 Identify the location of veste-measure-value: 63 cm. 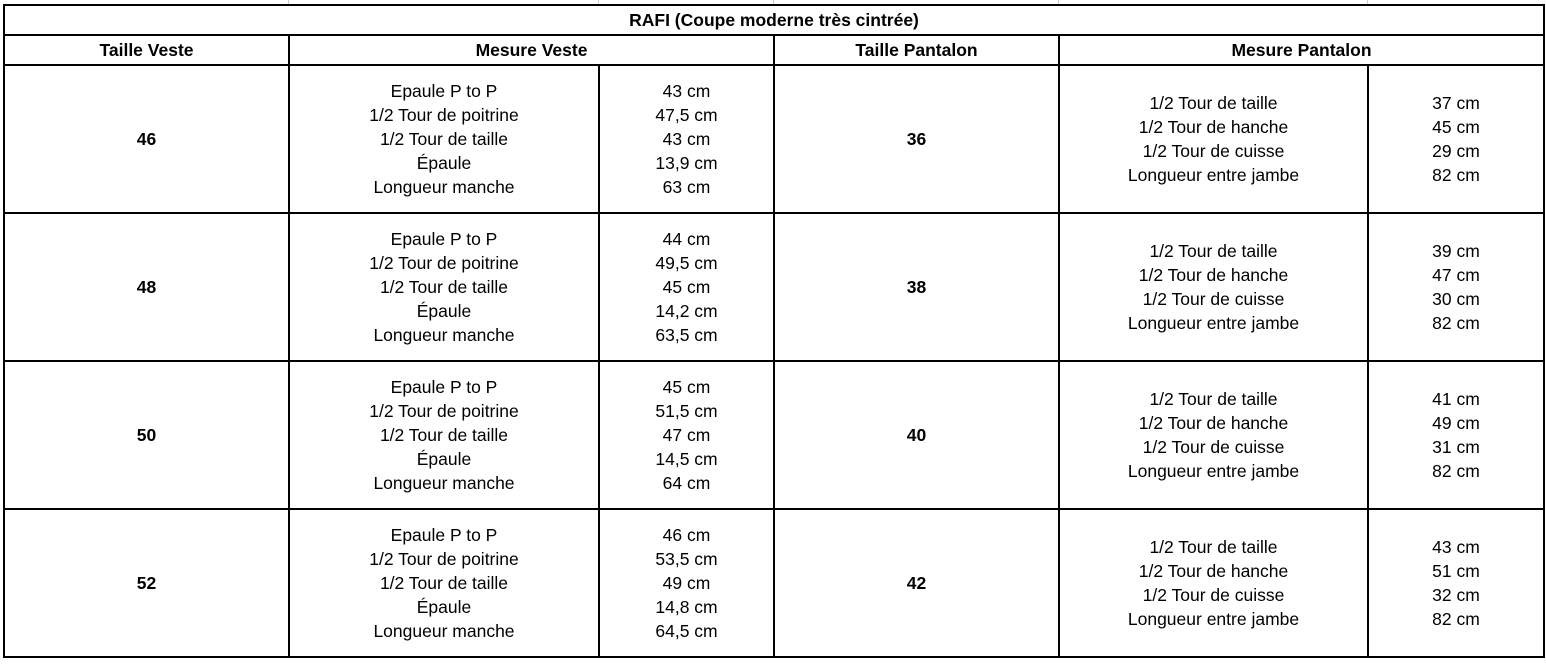
(686, 187).